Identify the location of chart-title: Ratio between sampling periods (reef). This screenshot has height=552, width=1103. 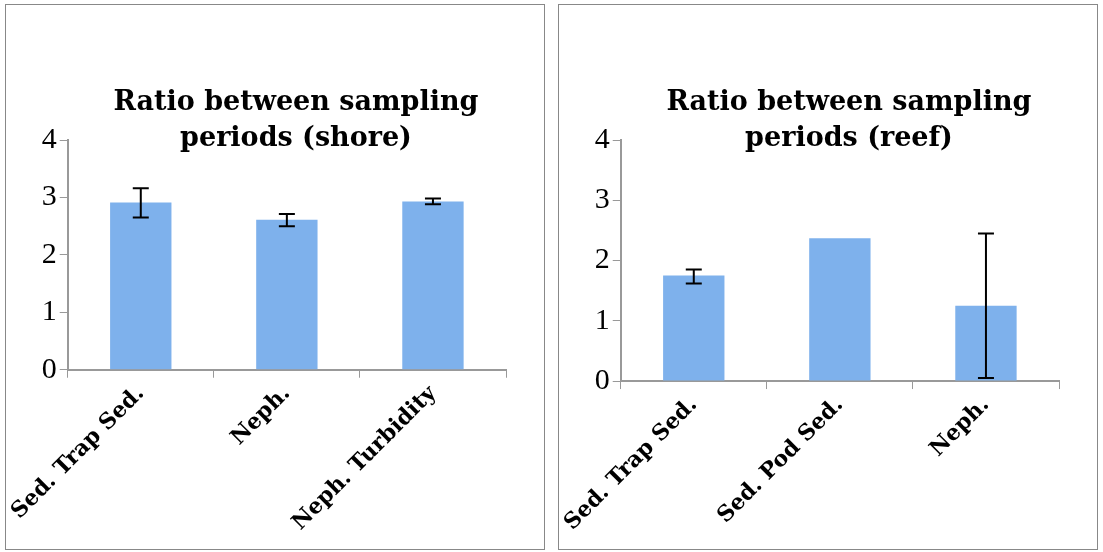
(849, 119).